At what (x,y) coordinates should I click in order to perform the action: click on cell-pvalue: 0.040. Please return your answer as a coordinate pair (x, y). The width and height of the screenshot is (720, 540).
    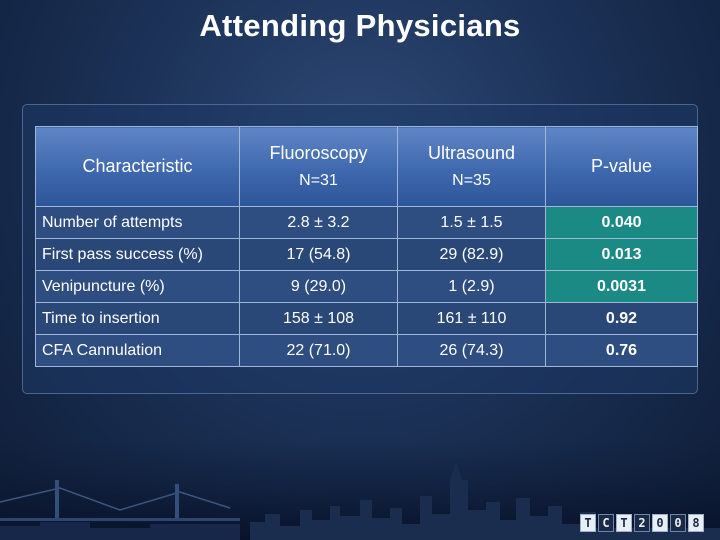
    Looking at the image, I should click on (621, 222).